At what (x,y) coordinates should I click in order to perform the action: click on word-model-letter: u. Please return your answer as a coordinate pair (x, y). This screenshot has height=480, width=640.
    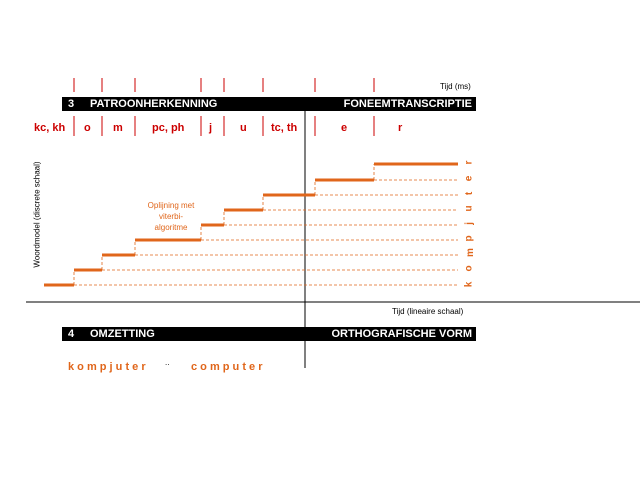
    Looking at the image, I should click on (469, 208).